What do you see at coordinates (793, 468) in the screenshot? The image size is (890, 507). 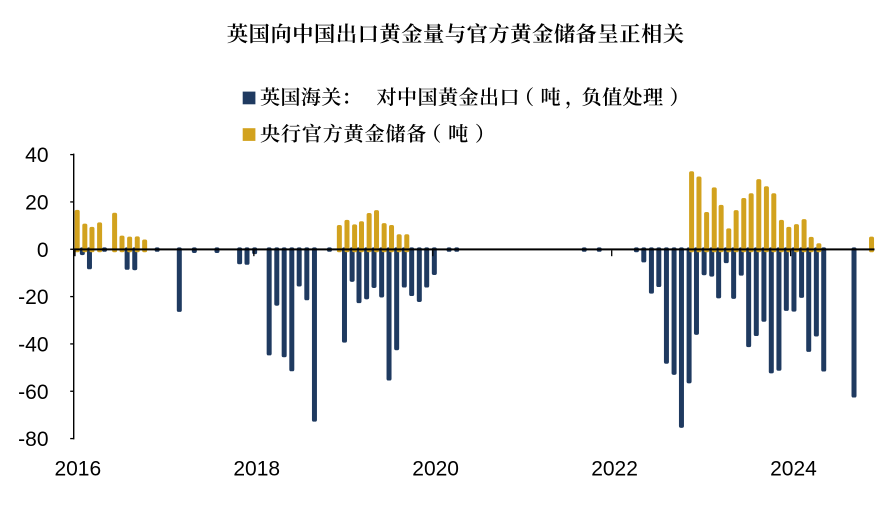 I see `svg-text: 2024` at bounding box center [793, 468].